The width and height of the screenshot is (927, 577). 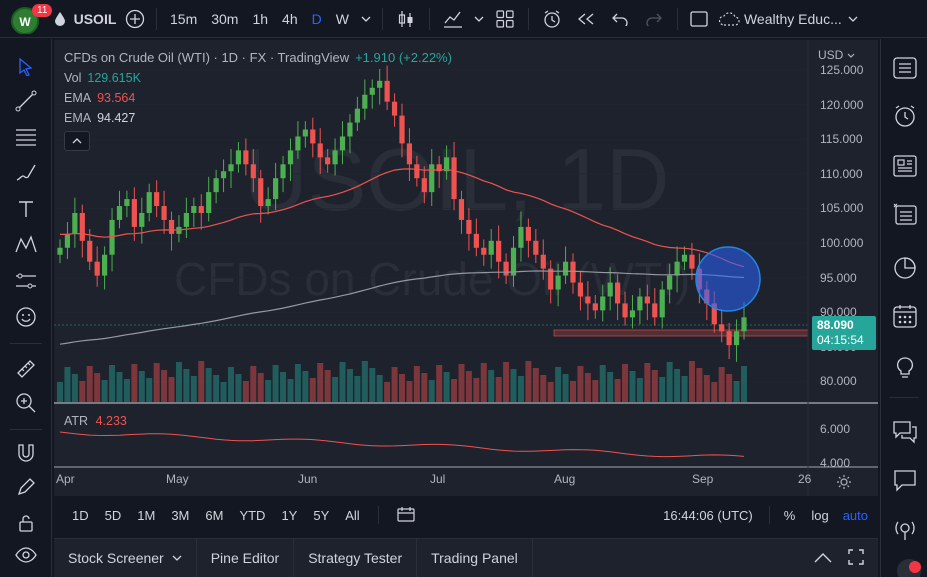 What do you see at coordinates (406, 515) in the screenshot?
I see `go-to-date-button` at bounding box center [406, 515].